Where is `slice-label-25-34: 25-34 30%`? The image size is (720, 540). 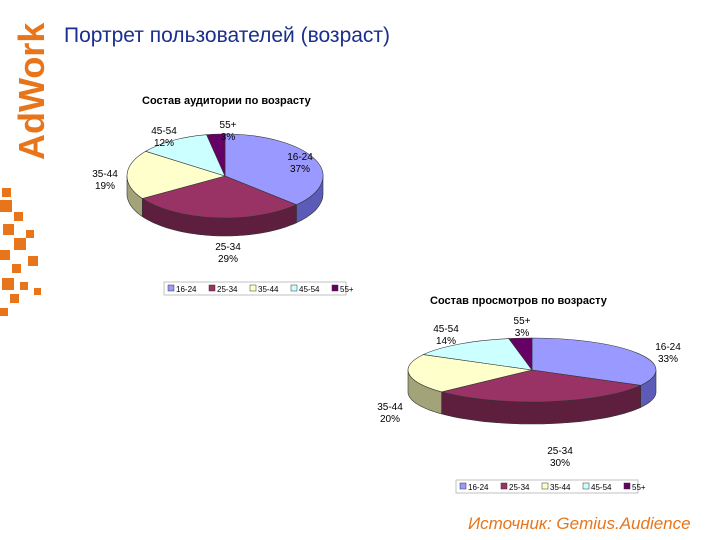 slice-label-25-34: 25-34 30% is located at coordinates (560, 457).